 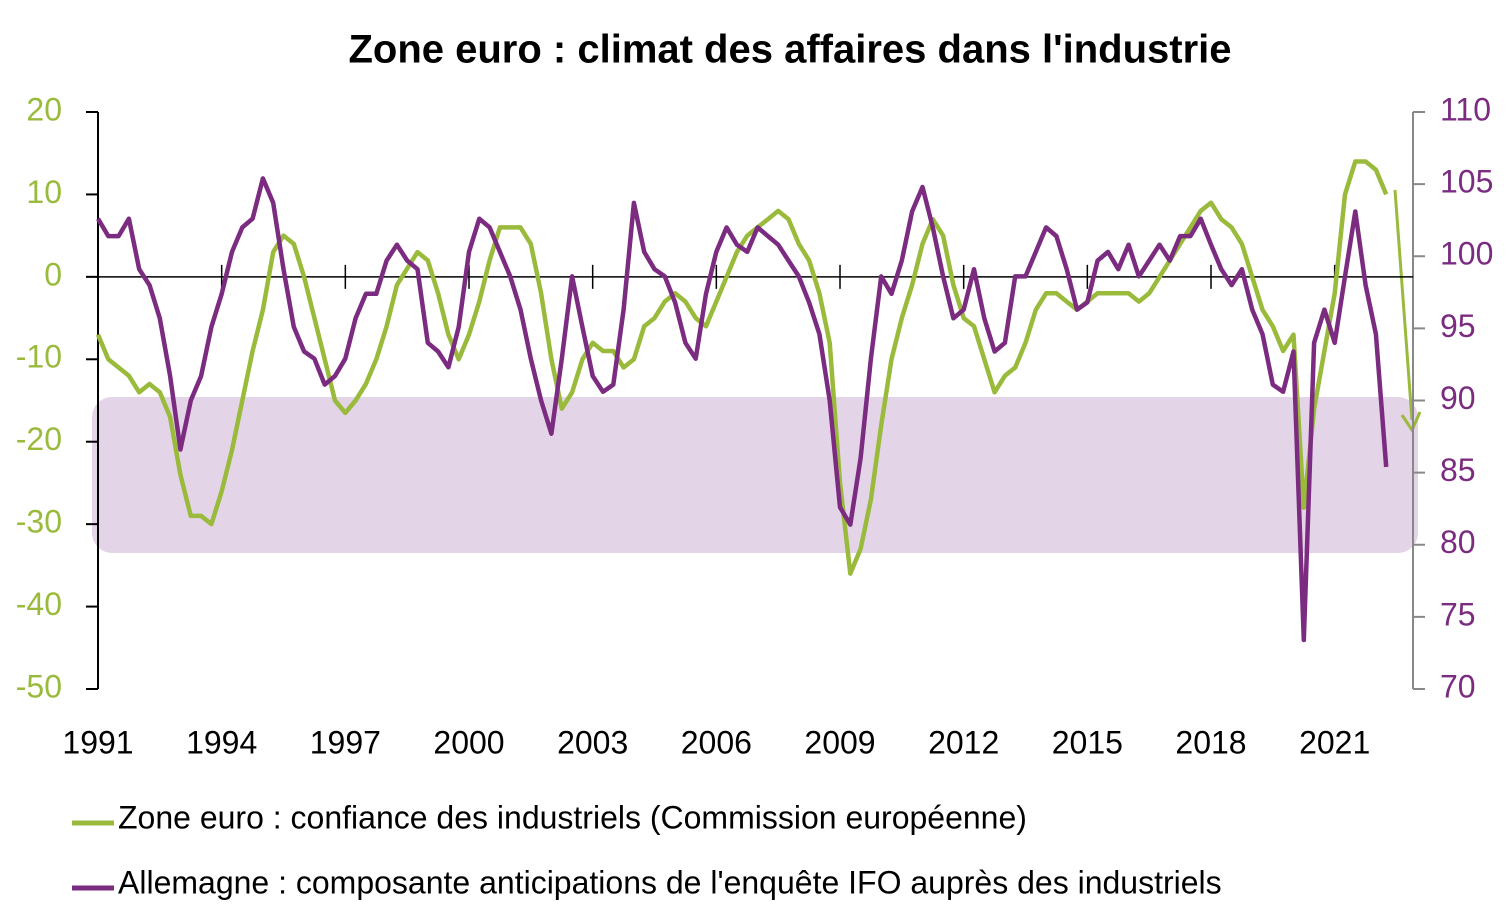 I want to click on x-tick-label: 1991, so click(x=97, y=742).